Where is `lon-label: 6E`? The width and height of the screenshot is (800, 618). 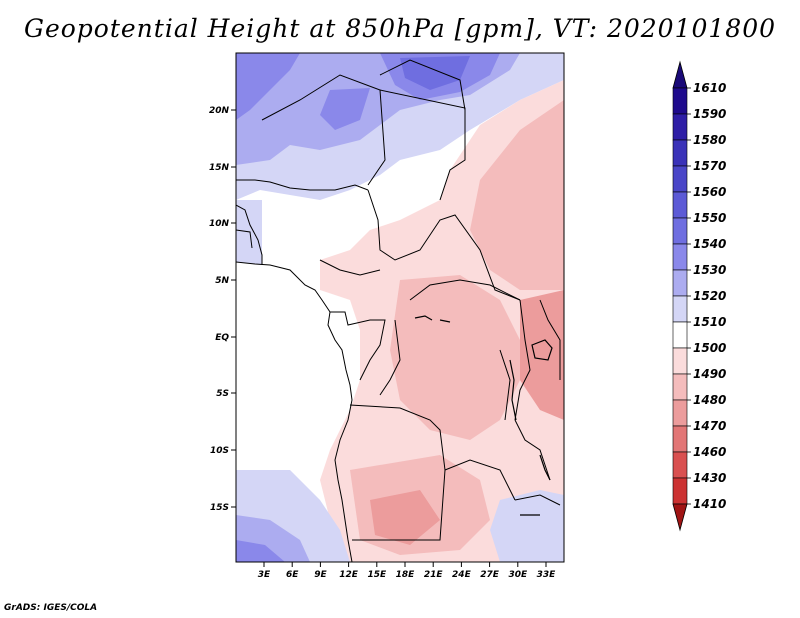 lon-label: 6E is located at coordinates (292, 575).